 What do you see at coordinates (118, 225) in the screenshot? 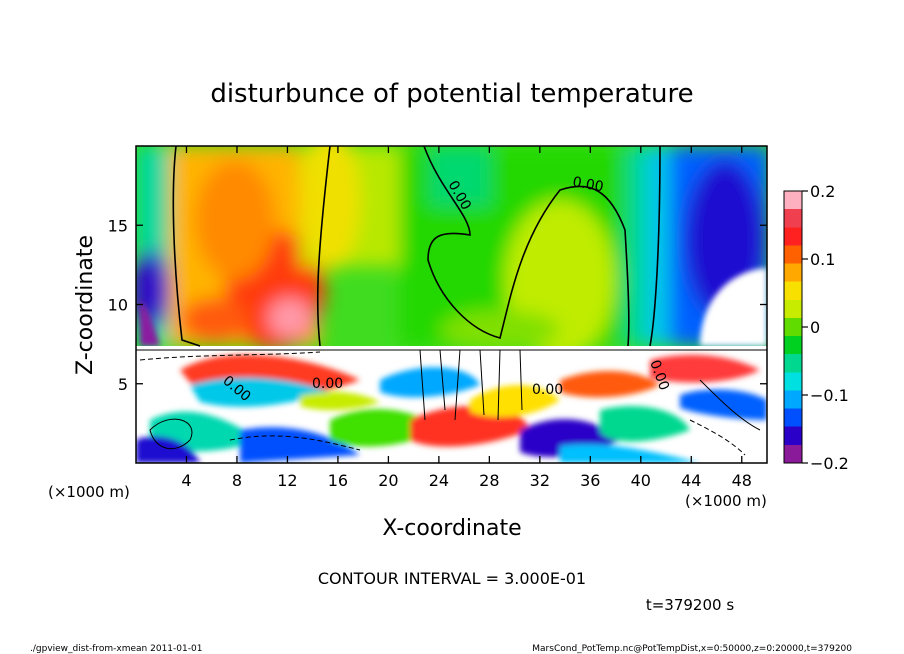
I see `y-tick-label: 15` at bounding box center [118, 225].